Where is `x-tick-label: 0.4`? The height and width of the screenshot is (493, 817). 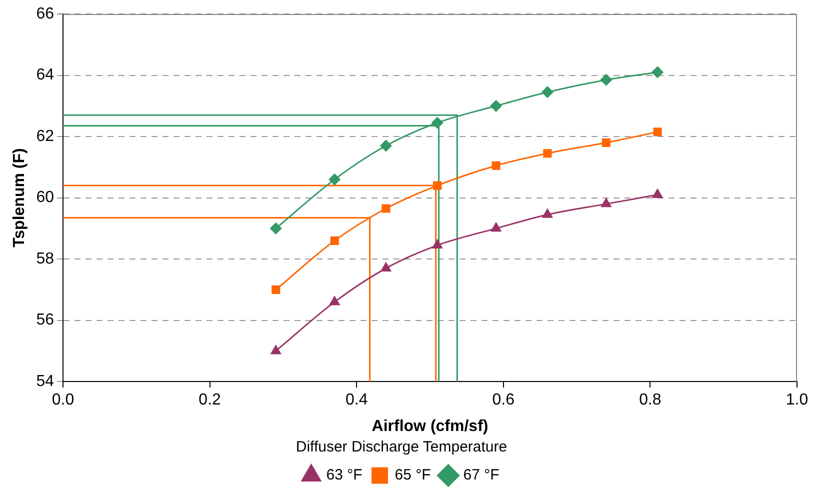 x-tick-label: 0.4 is located at coordinates (356, 400).